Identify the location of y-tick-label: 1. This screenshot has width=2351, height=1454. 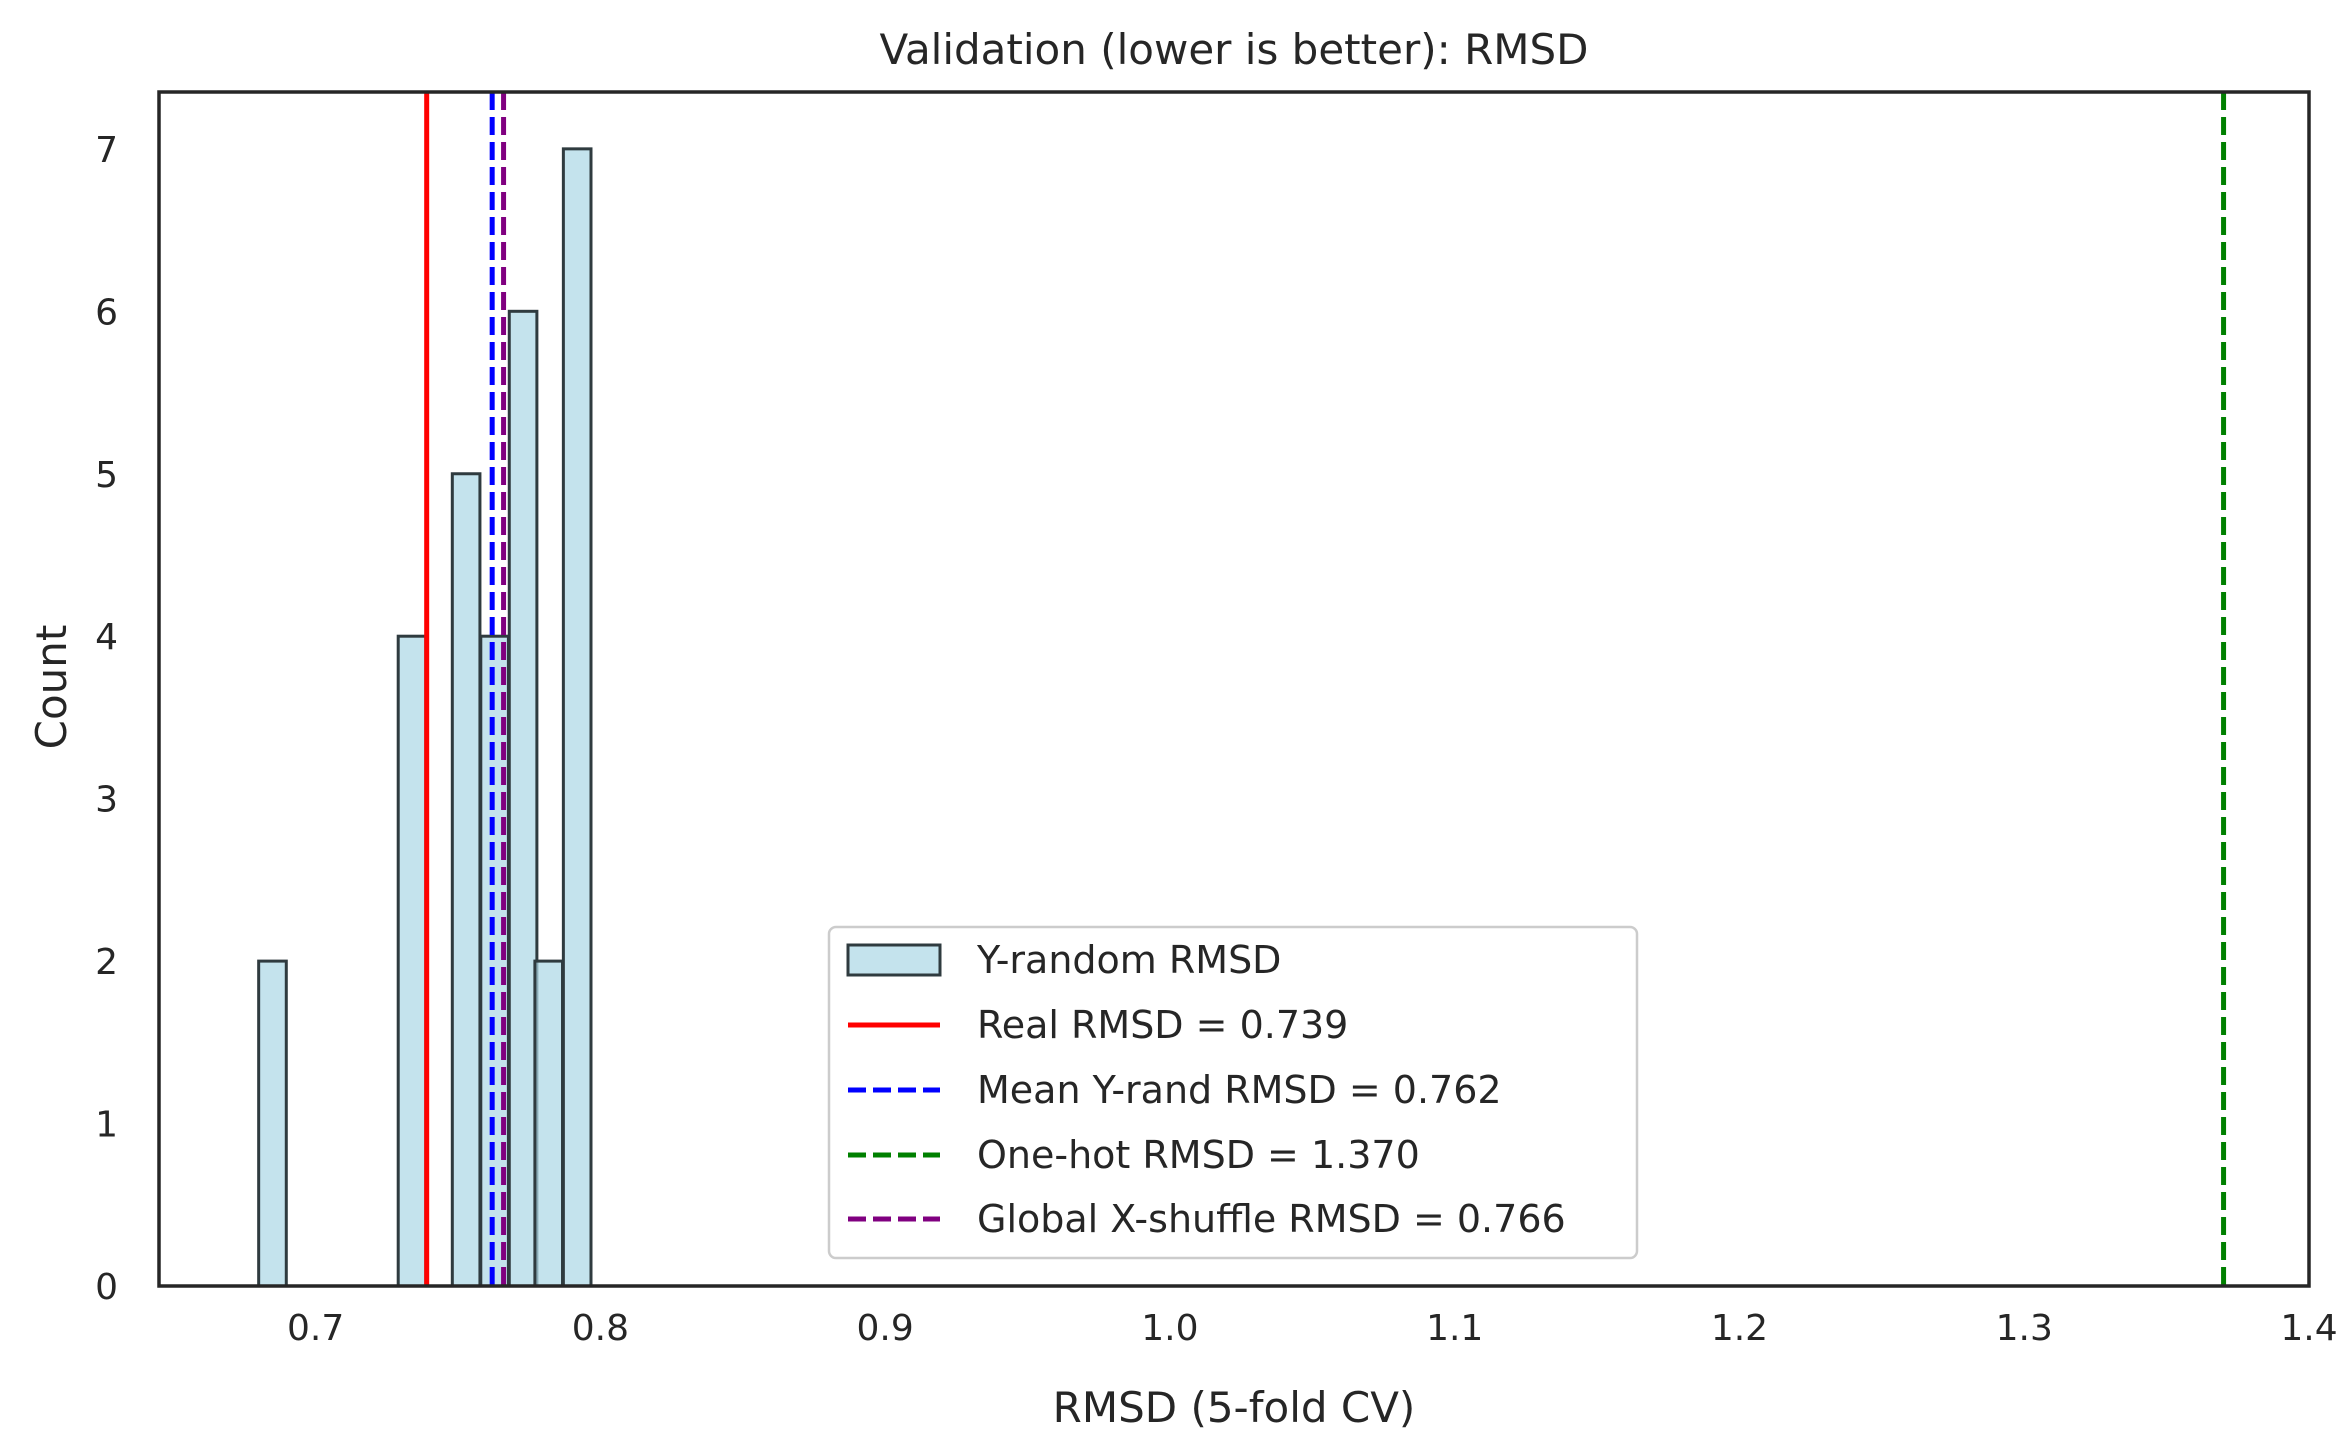
(106, 1125).